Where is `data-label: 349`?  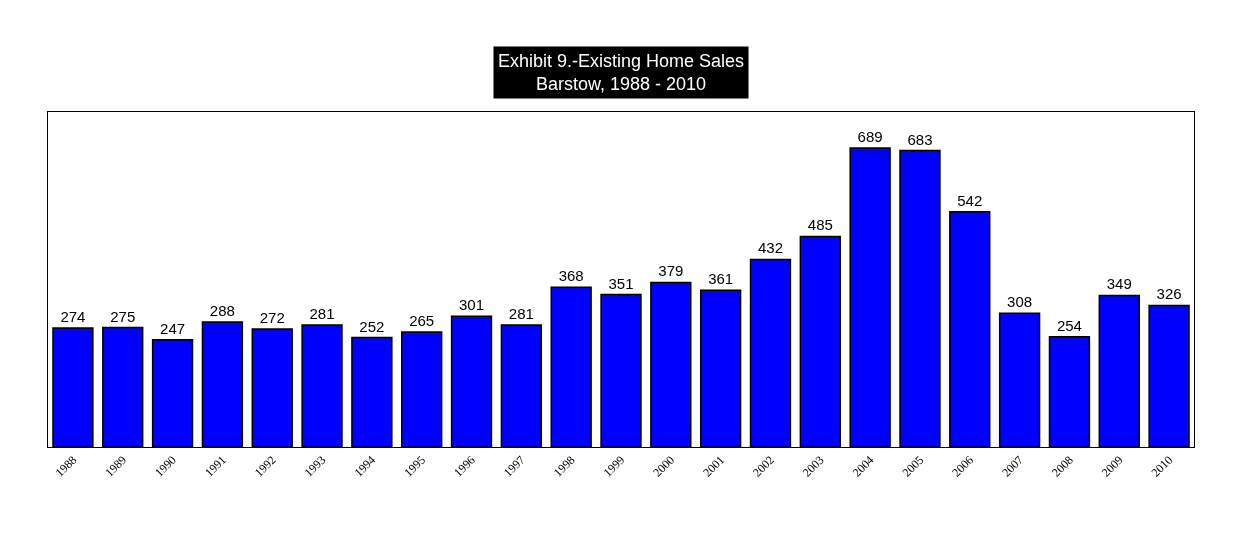
data-label: 349 is located at coordinates (1119, 284).